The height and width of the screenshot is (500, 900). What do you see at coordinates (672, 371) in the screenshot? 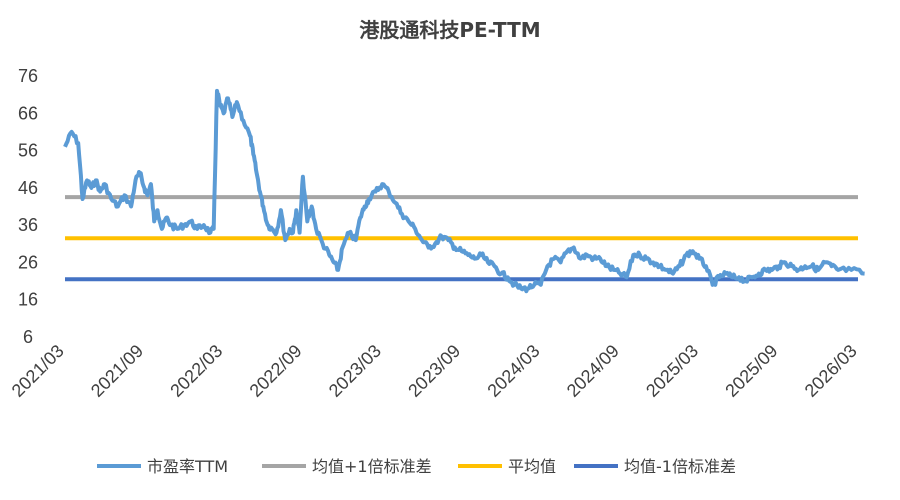
I see `x-tick-label: 2025/03` at bounding box center [672, 371].